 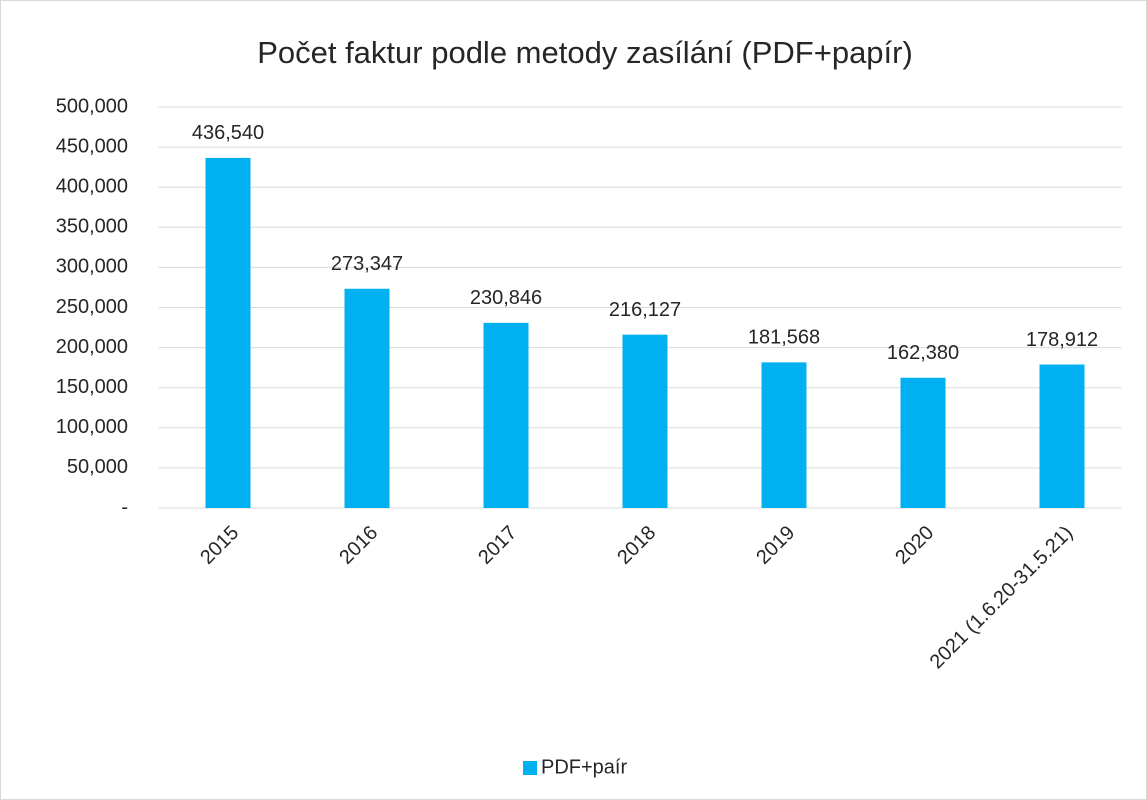 What do you see at coordinates (367, 264) in the screenshot?
I see `data-label: 273,347` at bounding box center [367, 264].